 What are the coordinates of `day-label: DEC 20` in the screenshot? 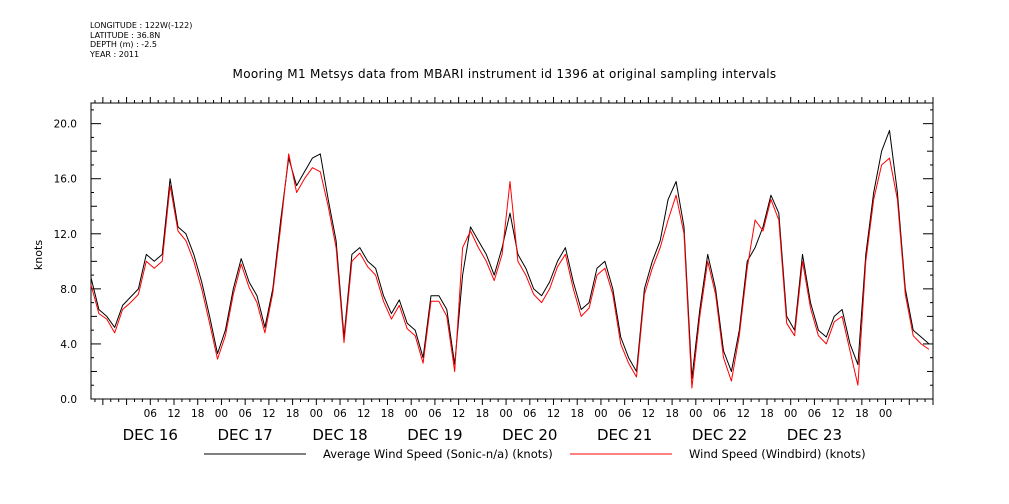 It's located at (529, 435).